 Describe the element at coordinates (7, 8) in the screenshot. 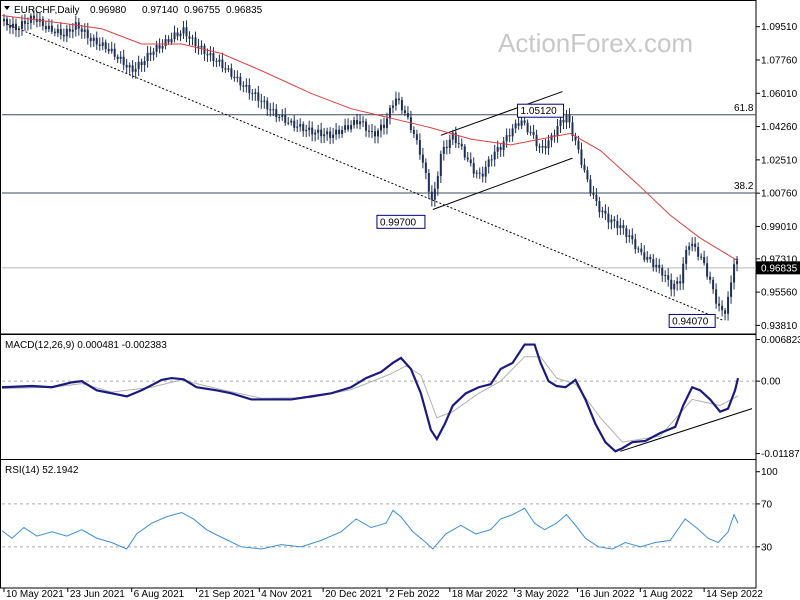

I see `collapse-arrow-icon` at that location.